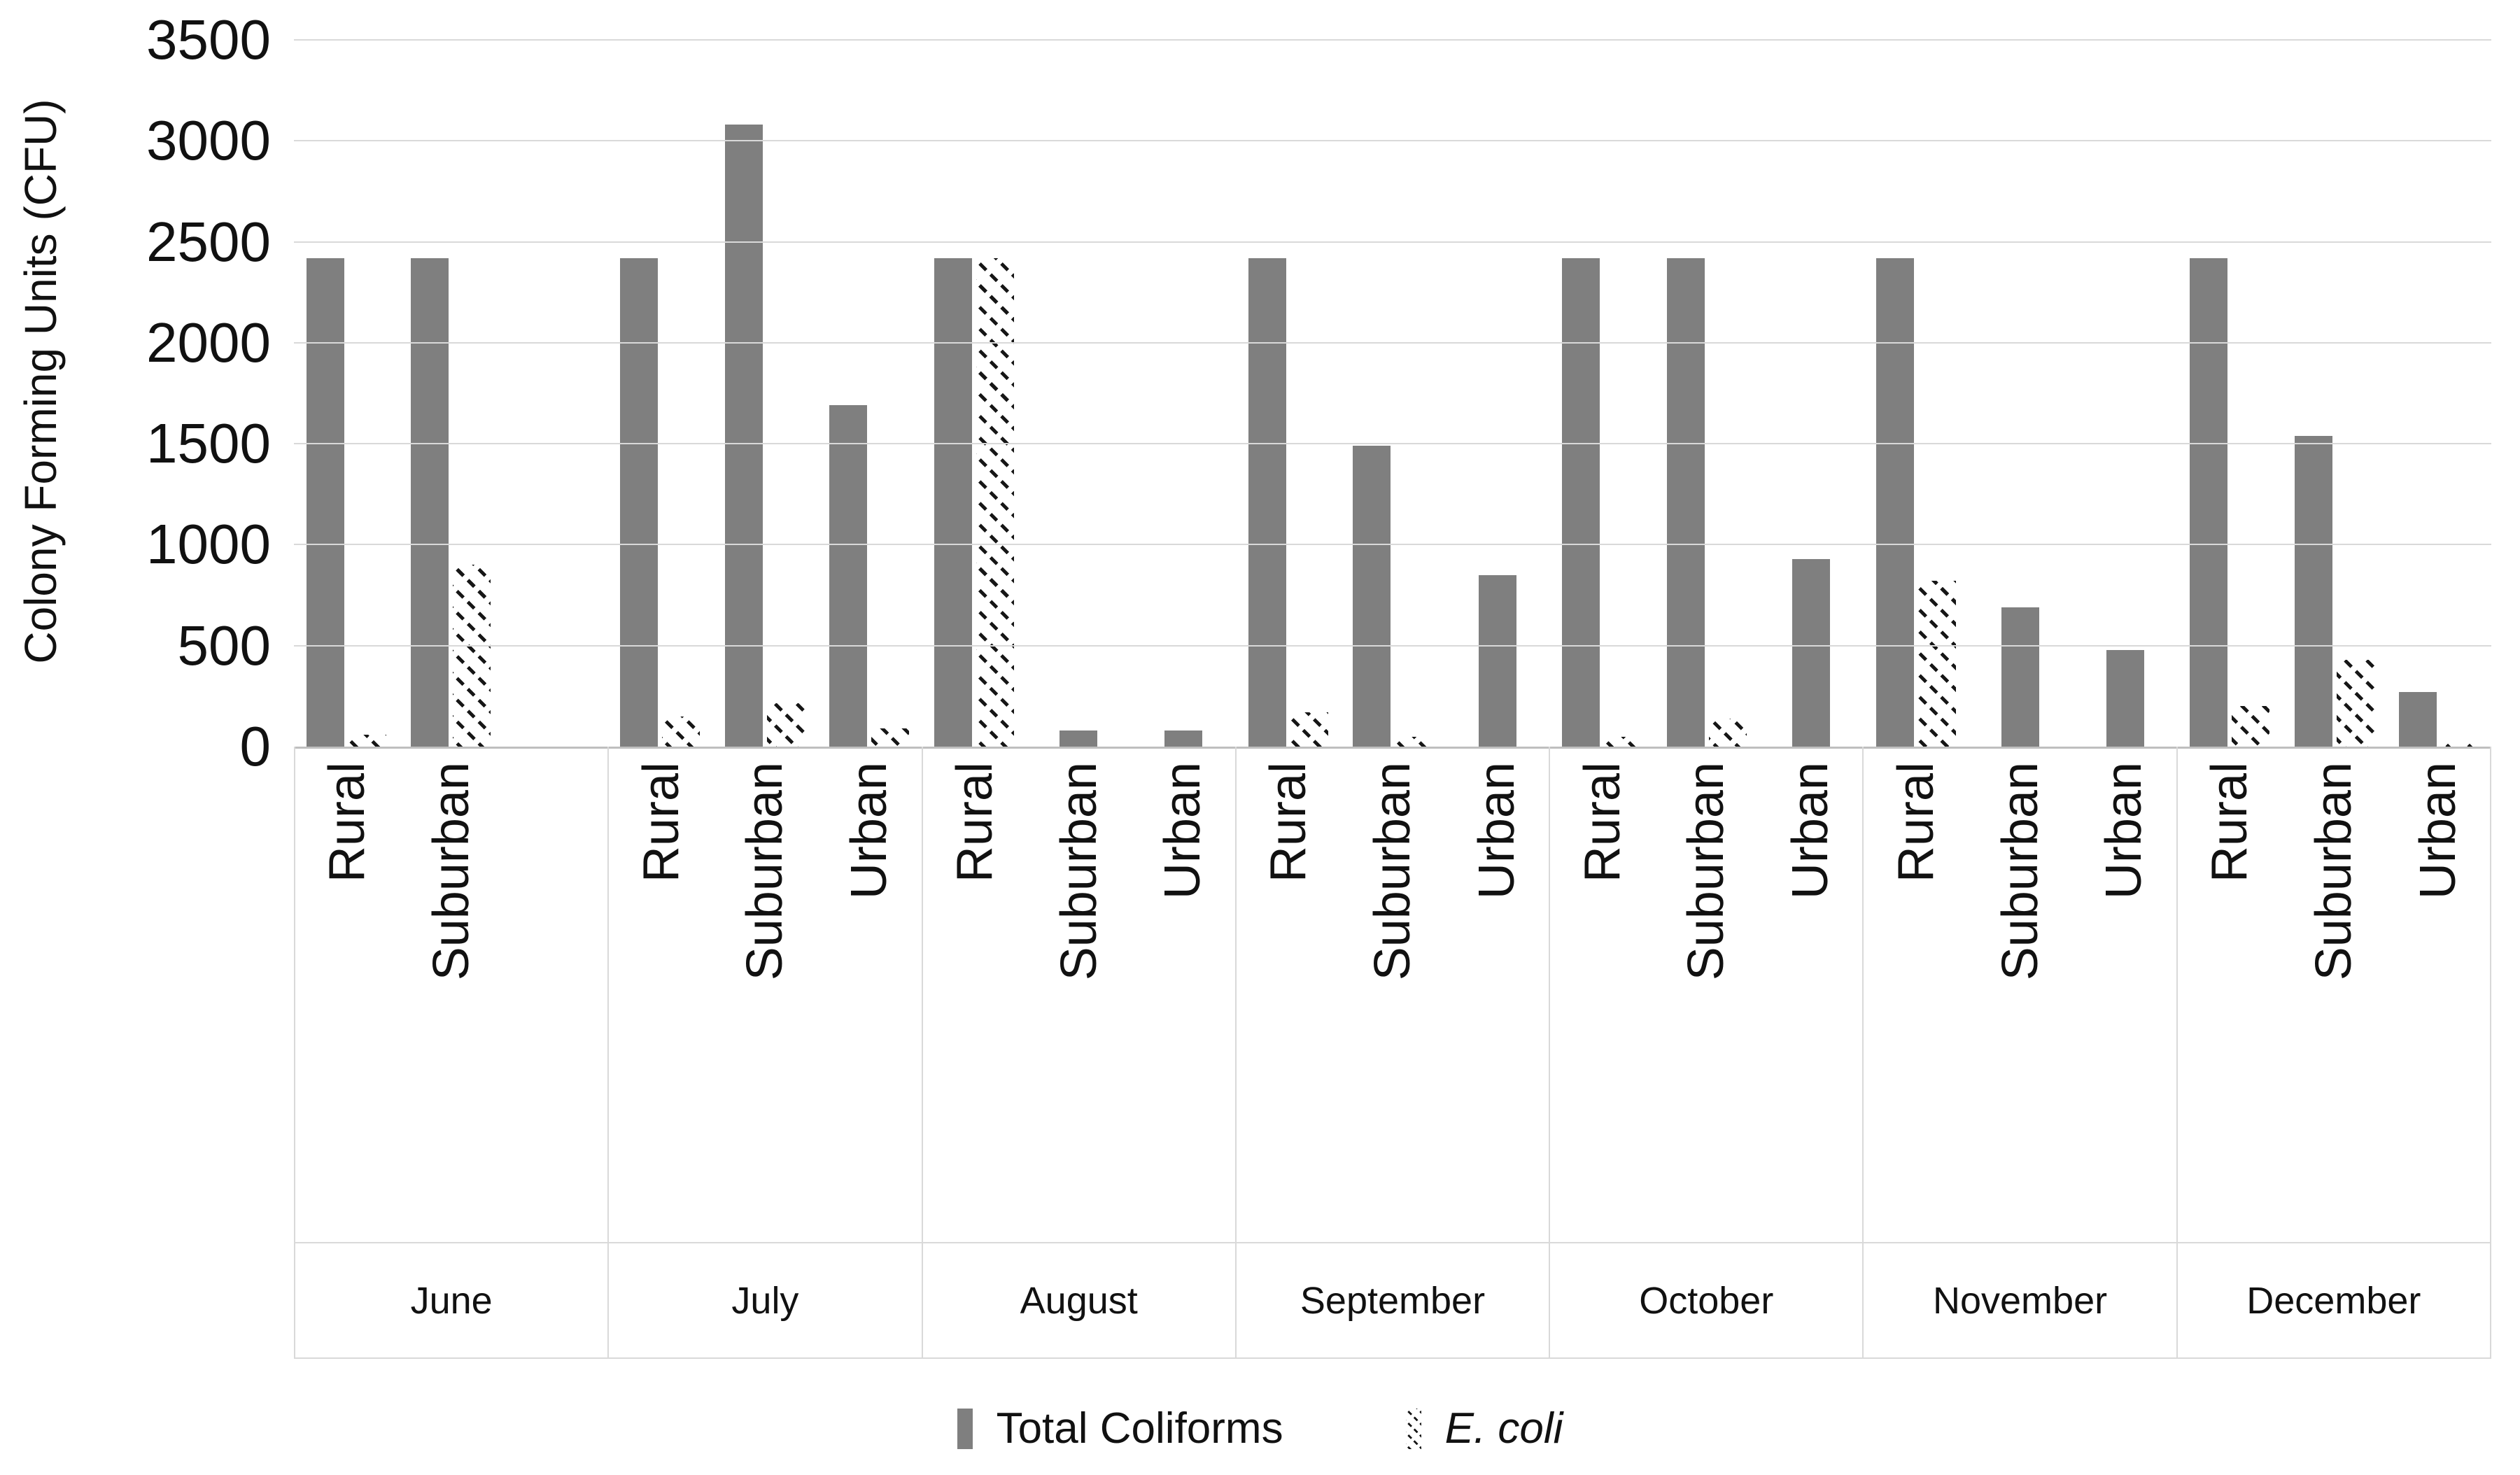 The height and width of the screenshot is (1475, 2520). I want to click on legend-label: E. coli, so click(1503, 1428).